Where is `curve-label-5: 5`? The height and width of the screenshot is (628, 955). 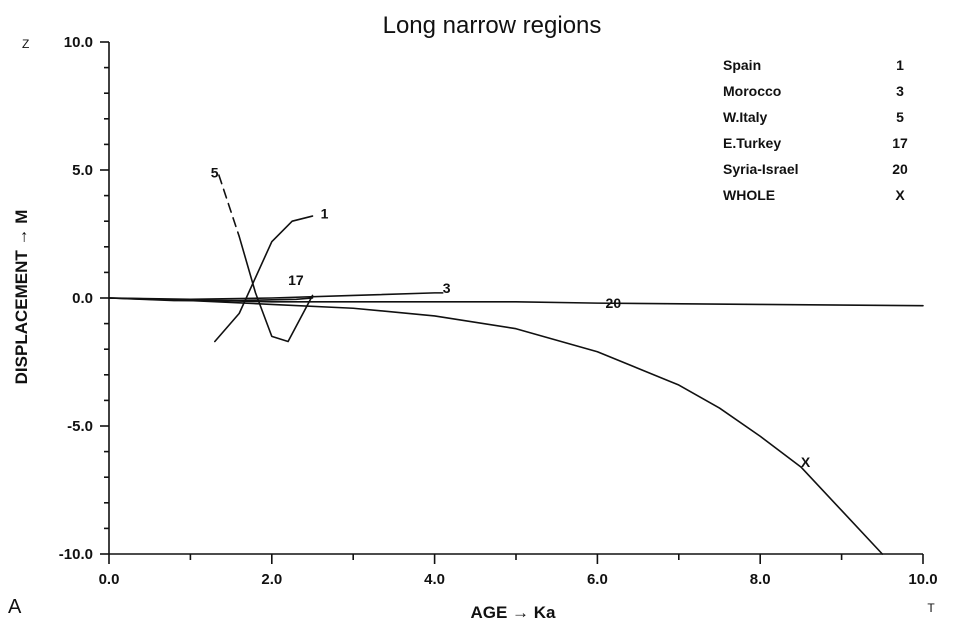
curve-label-5: 5 is located at coordinates (215, 173).